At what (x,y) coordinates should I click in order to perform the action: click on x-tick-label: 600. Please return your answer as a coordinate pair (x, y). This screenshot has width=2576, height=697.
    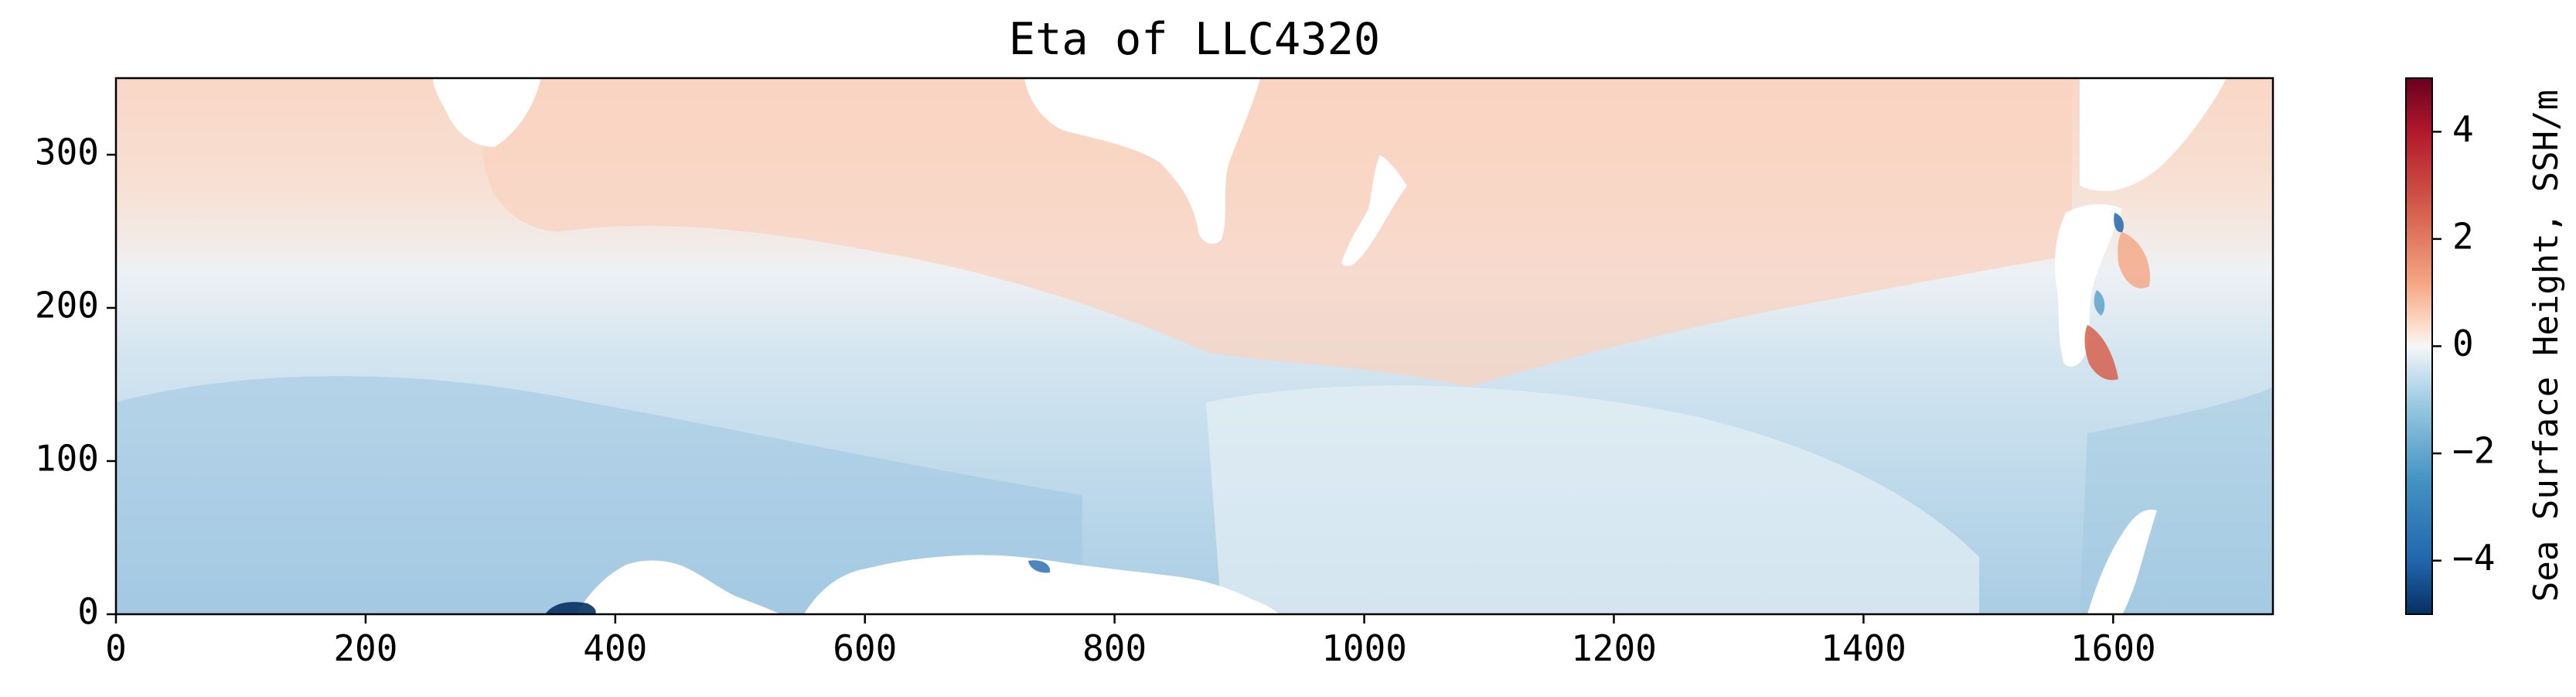
    Looking at the image, I should click on (865, 648).